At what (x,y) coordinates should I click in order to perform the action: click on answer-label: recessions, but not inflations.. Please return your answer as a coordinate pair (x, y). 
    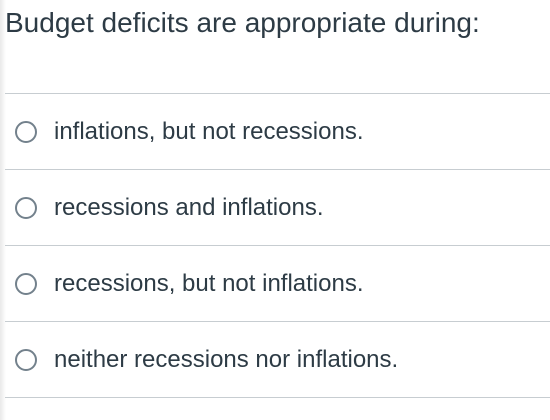
    Looking at the image, I should click on (209, 283).